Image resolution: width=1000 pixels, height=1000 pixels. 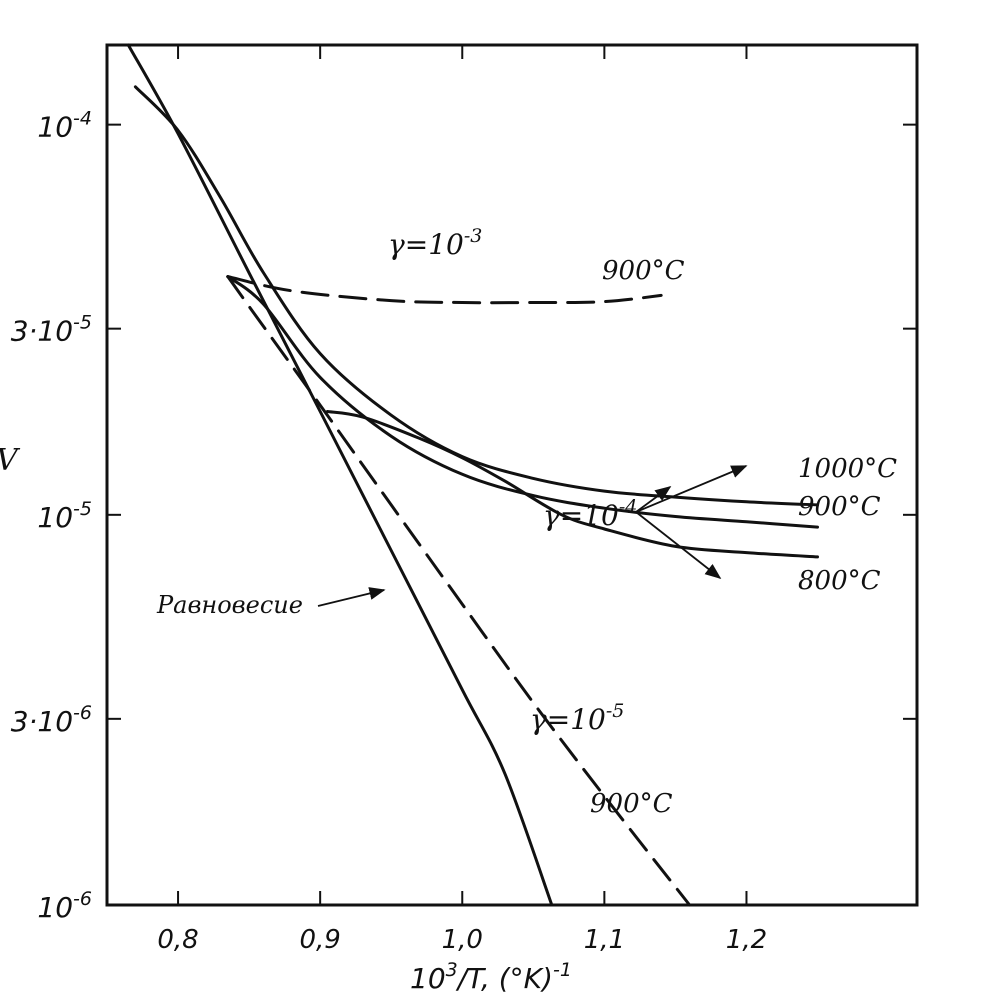 I want to click on label-900c-top: 900°C, so click(x=643, y=271).